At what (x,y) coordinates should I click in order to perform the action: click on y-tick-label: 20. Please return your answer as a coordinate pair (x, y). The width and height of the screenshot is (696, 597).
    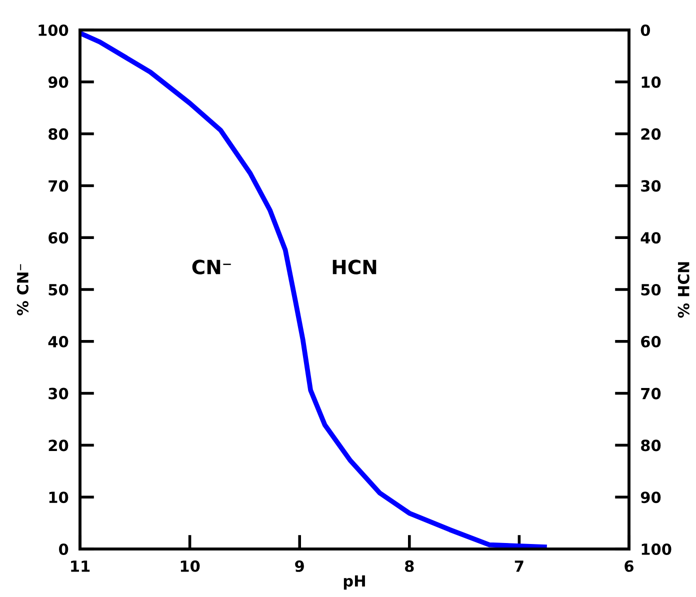
    Looking at the image, I should click on (58, 446).